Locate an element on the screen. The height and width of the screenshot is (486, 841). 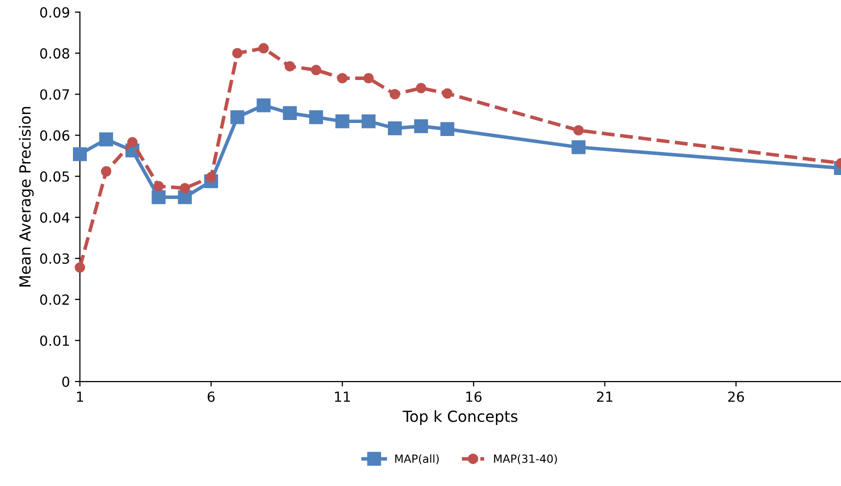
legend-label: MAP(all) is located at coordinates (417, 459).